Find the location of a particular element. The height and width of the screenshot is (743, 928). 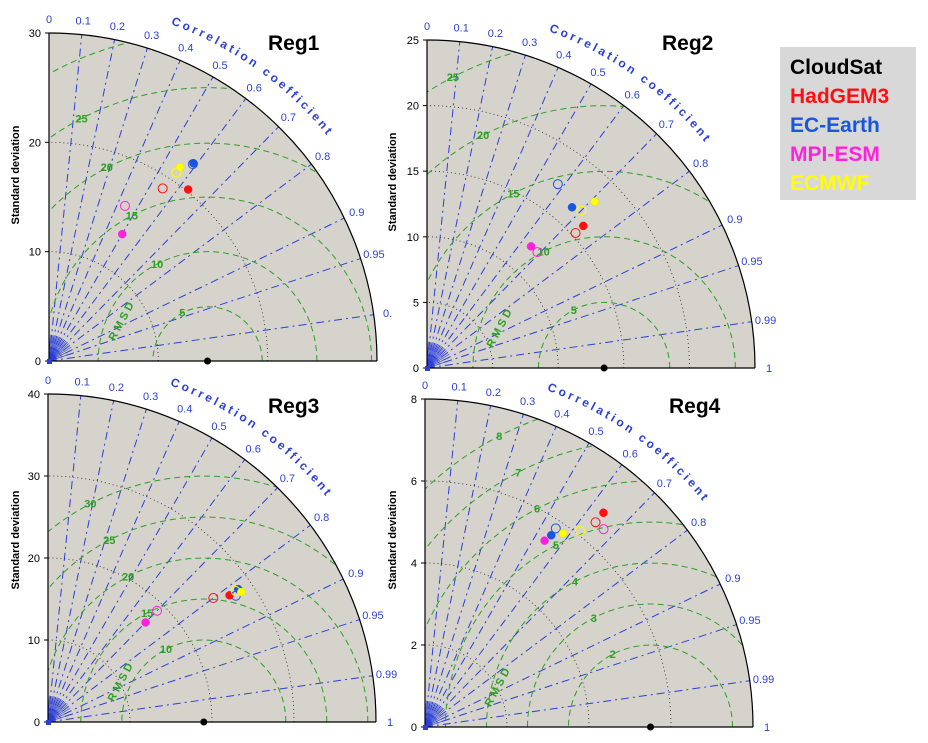

point-ecmwf-filled is located at coordinates (180, 167).